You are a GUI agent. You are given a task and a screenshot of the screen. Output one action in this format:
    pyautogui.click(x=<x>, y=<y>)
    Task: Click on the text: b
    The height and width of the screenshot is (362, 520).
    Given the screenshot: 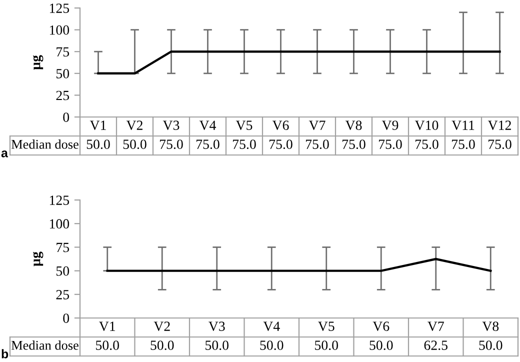 What is the action you would take?
    pyautogui.click(x=5, y=353)
    